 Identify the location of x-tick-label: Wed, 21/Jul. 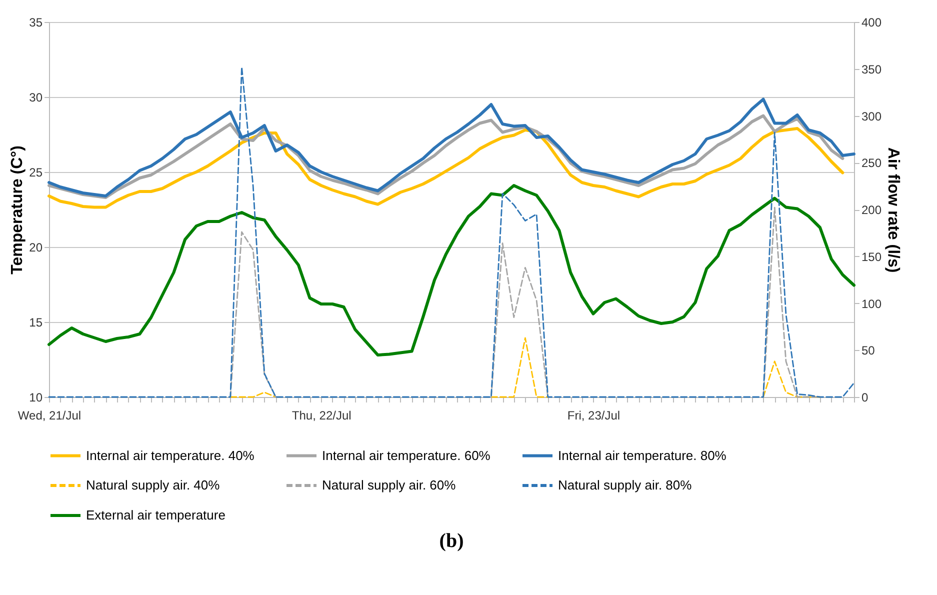
(50, 415).